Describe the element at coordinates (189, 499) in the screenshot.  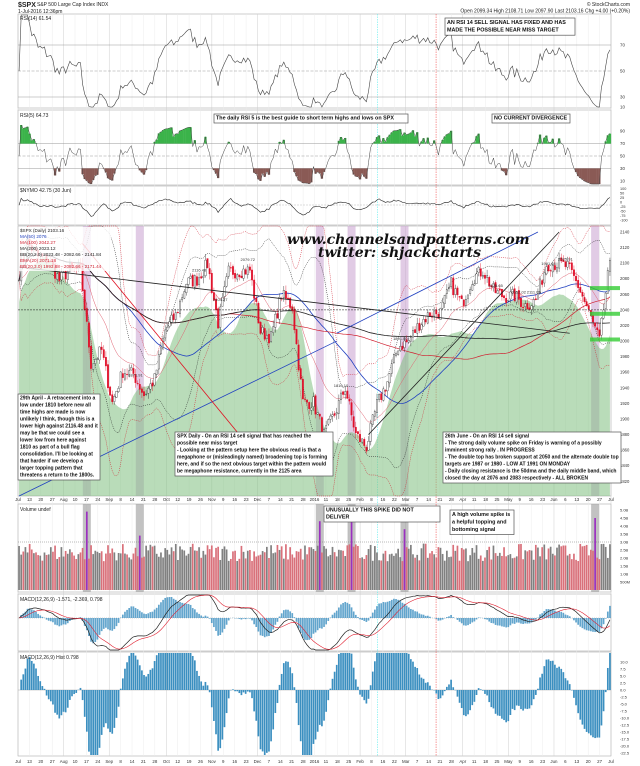
I see `x-tick-label: 19` at that location.